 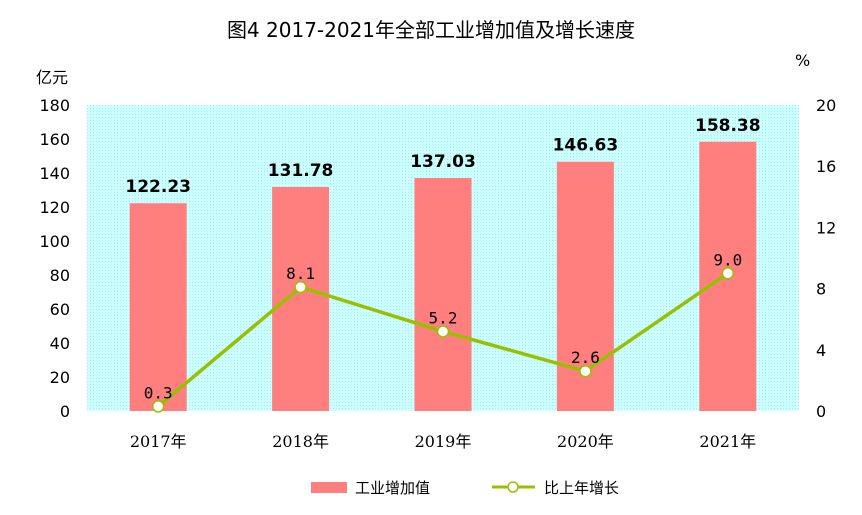 I want to click on right-tick-label: 8, so click(x=821, y=289).